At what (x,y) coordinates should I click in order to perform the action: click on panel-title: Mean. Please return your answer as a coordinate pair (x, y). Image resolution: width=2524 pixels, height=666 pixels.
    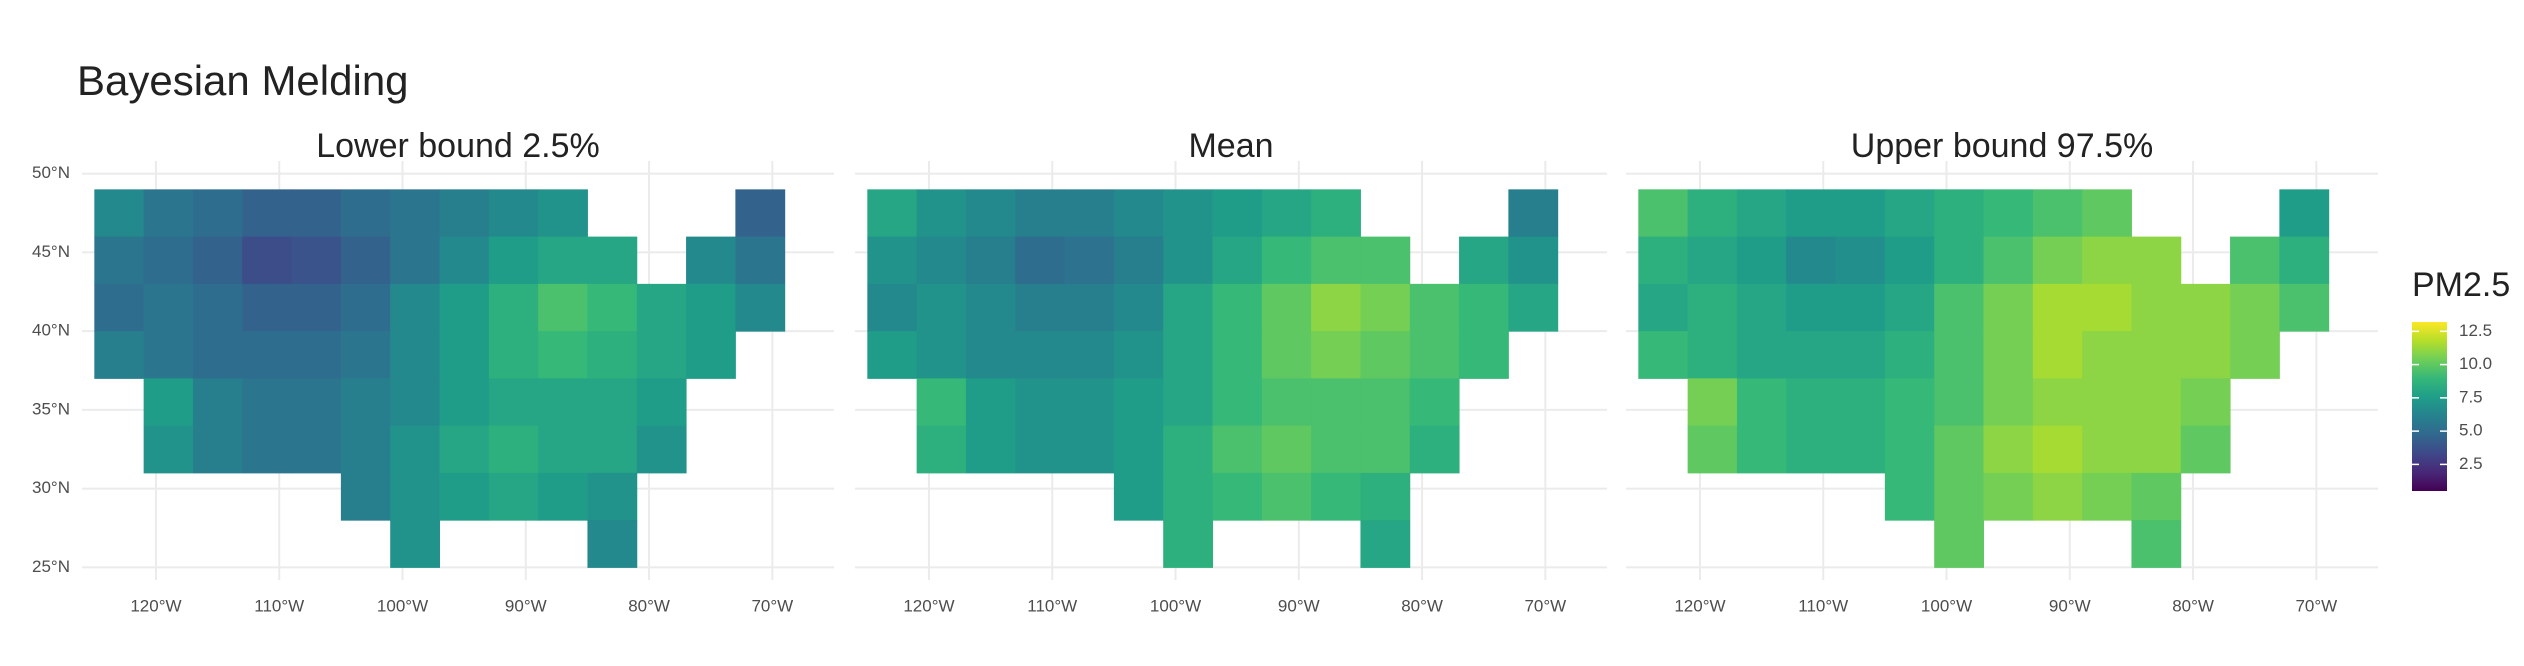
    Looking at the image, I should click on (1230, 146).